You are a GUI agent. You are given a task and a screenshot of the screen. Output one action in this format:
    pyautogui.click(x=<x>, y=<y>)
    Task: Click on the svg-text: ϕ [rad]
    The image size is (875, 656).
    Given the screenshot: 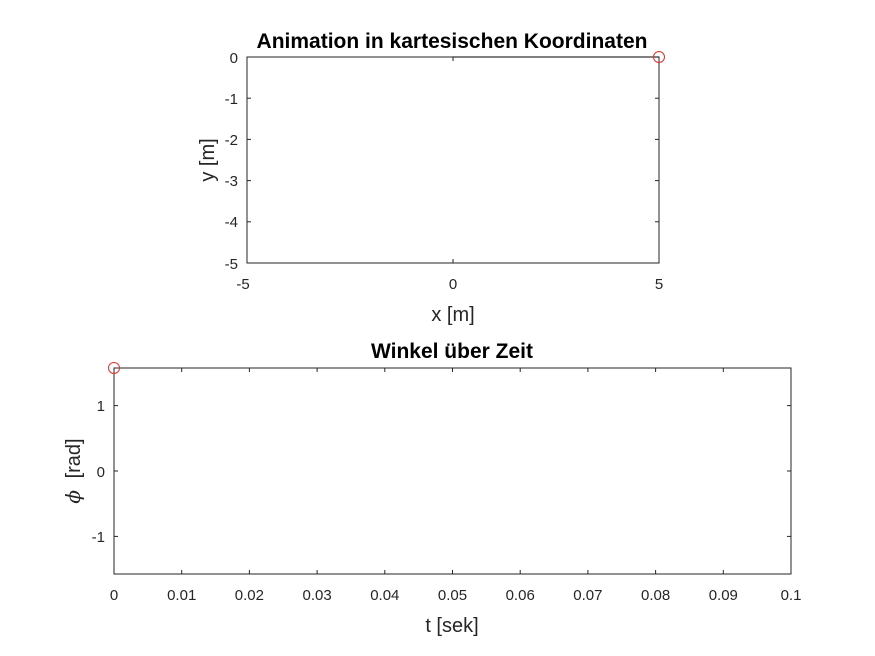 What is the action you would take?
    pyautogui.click(x=73, y=470)
    